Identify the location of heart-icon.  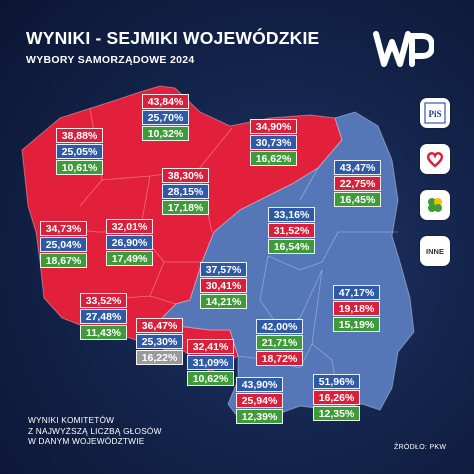
(435, 159).